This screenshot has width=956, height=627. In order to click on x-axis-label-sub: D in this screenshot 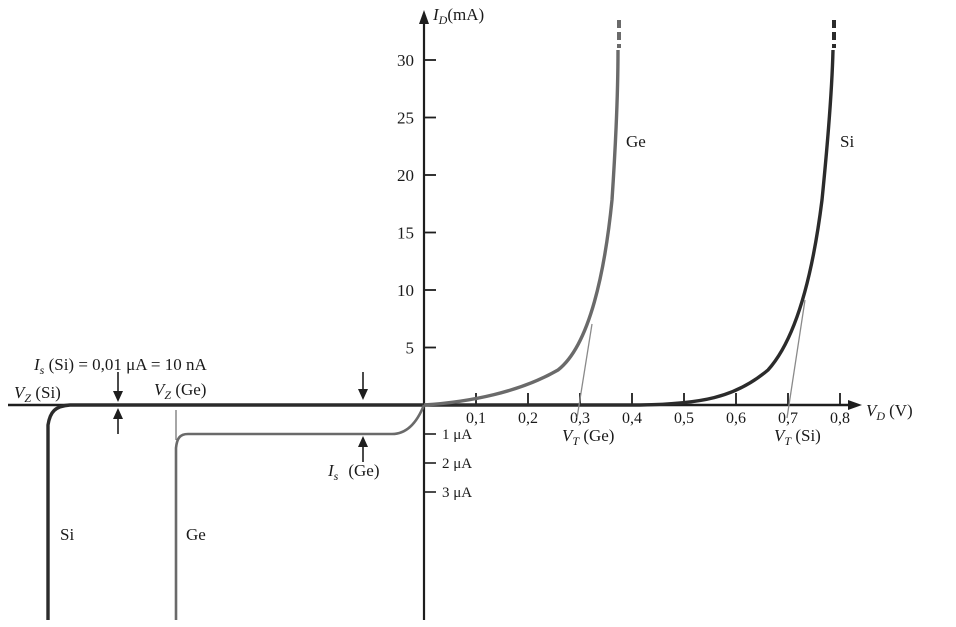, I will do `click(880, 416)`.